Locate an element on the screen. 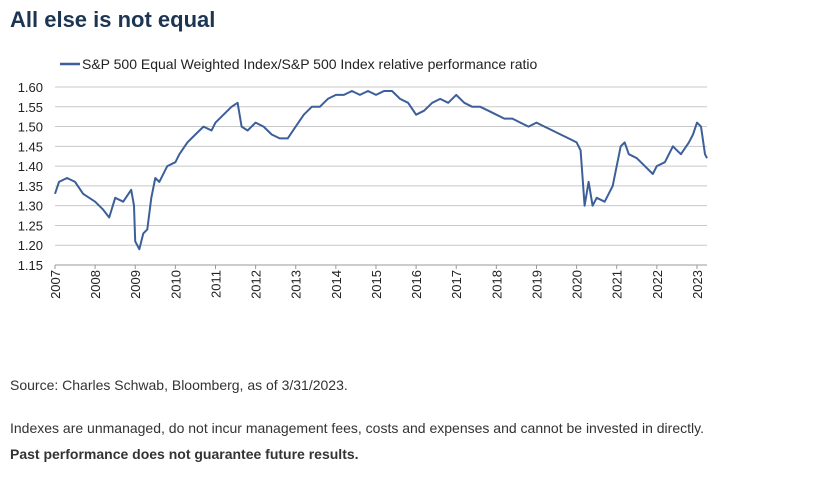 The width and height of the screenshot is (821, 479). x-tick-label: 2014 is located at coordinates (336, 284).